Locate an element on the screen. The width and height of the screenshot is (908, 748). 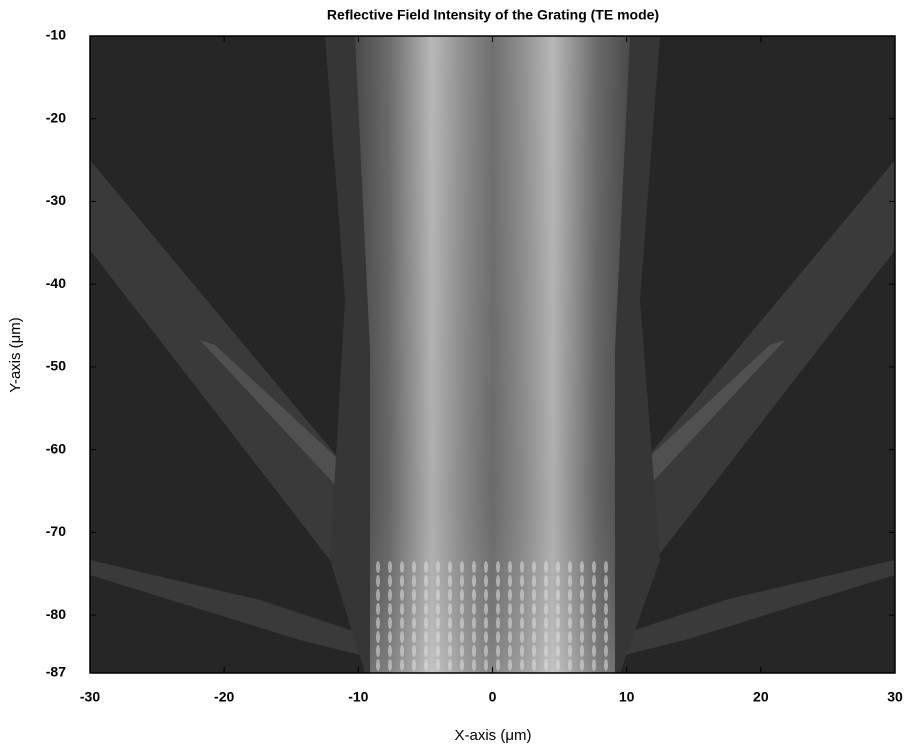
y-tick-label: -30 is located at coordinates (56, 200).